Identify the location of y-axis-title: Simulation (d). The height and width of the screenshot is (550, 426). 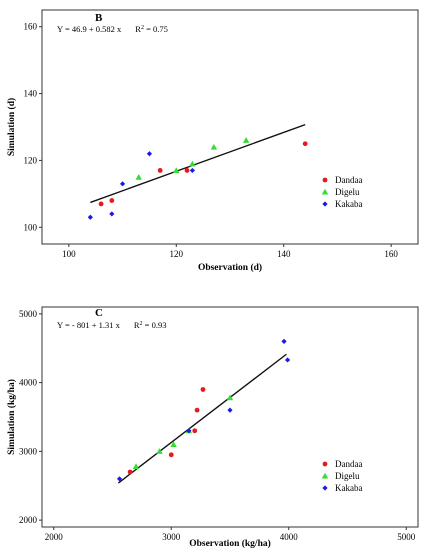
(11, 127).